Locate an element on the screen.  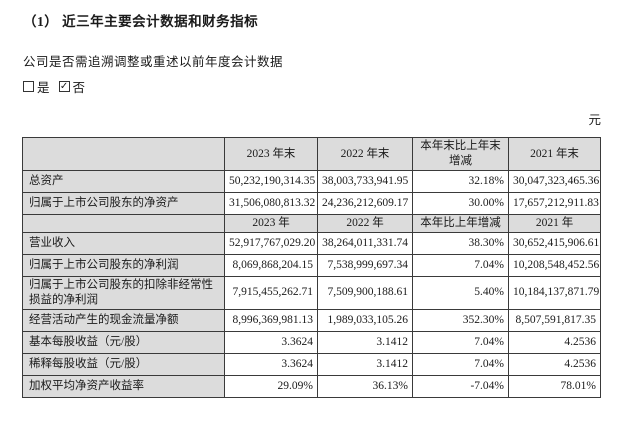
checkbox-yes-label: 是 is located at coordinates (43, 88).